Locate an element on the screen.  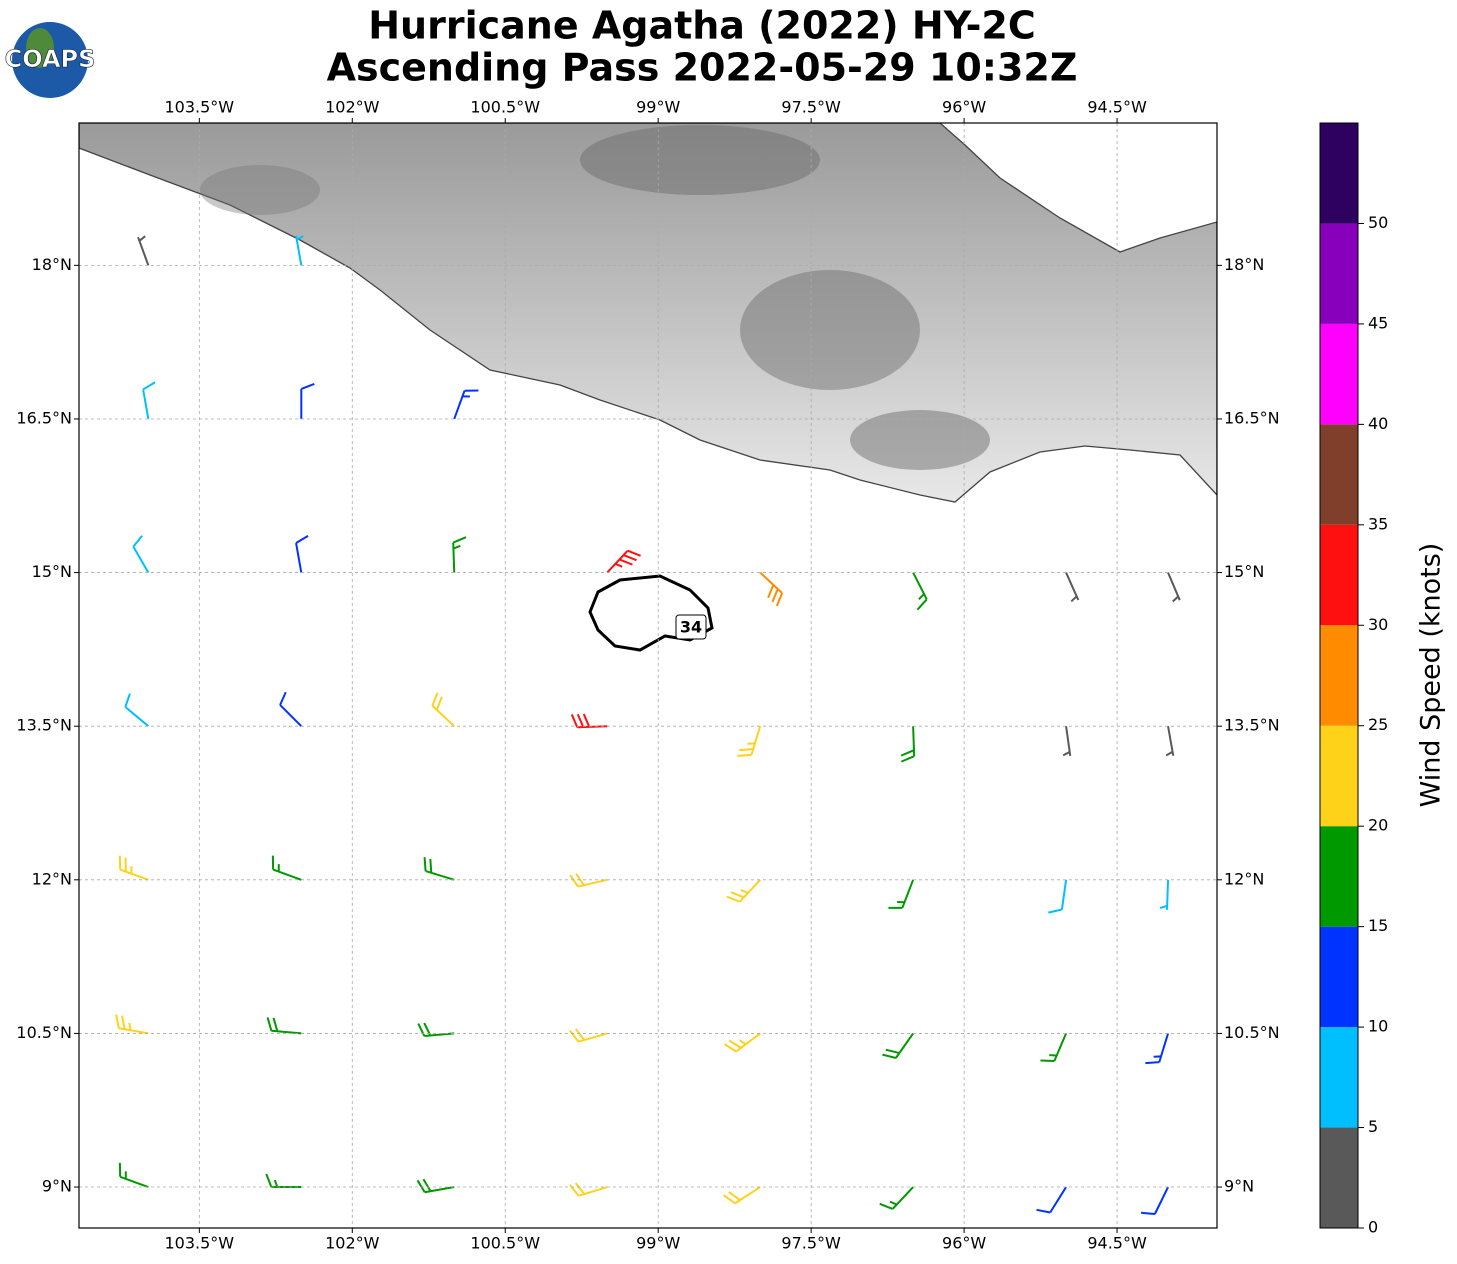
x-tick-label-top: 102°W is located at coordinates (352, 107).